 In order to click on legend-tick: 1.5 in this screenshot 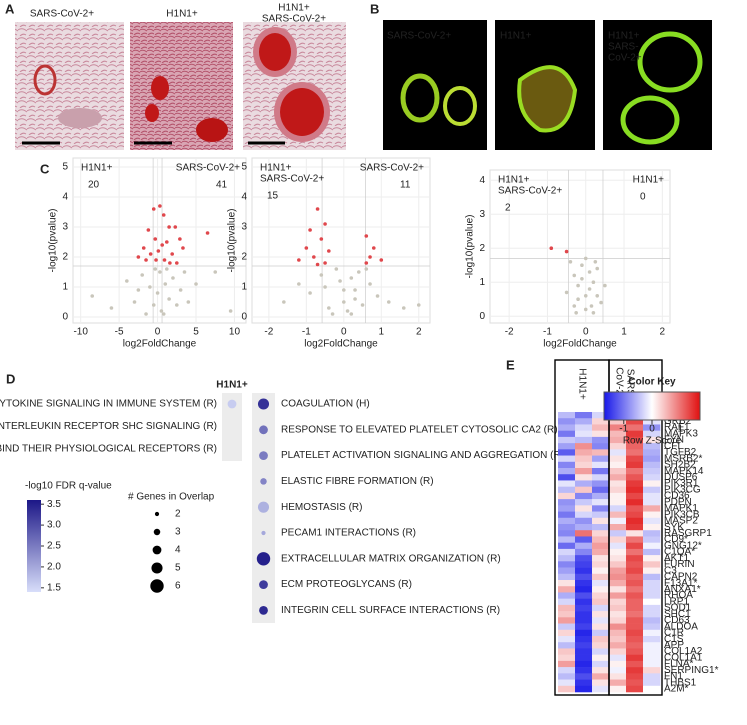, I will do `click(54, 587)`.